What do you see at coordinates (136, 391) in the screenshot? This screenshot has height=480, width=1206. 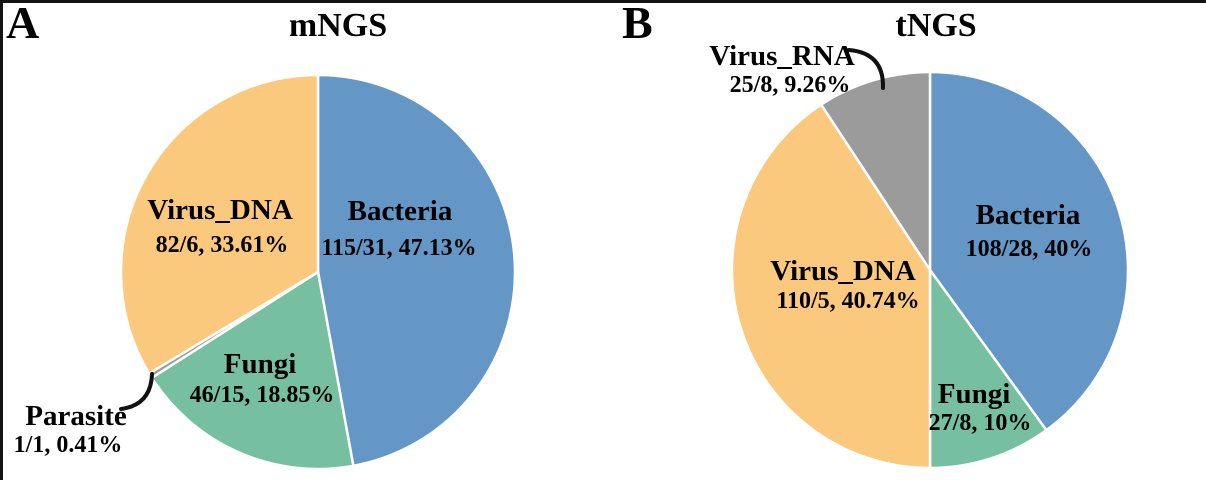 I see `leader-line-parasite` at bounding box center [136, 391].